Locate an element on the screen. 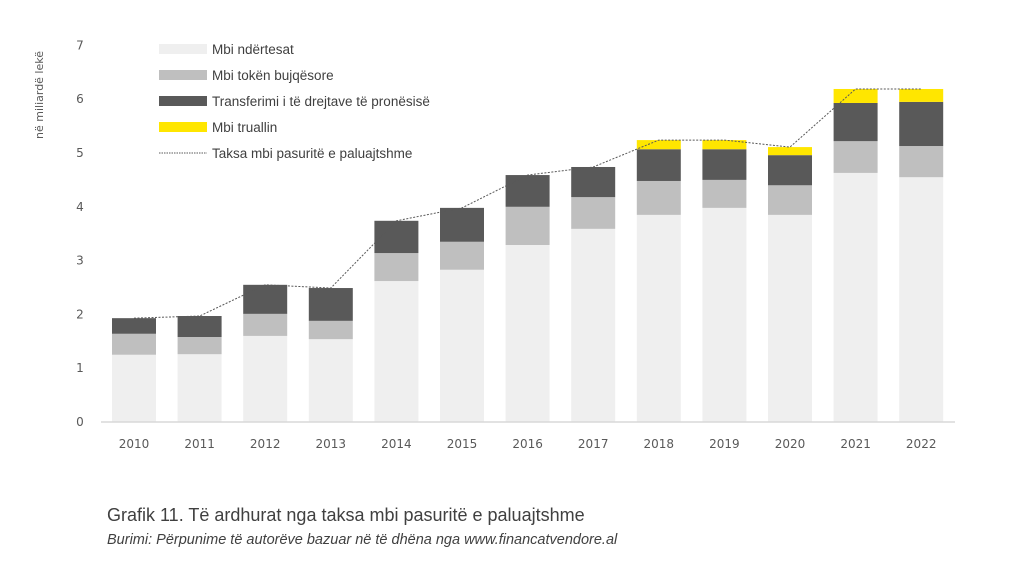 The image size is (1023, 577). y-tick-label: 4 is located at coordinates (80, 207).